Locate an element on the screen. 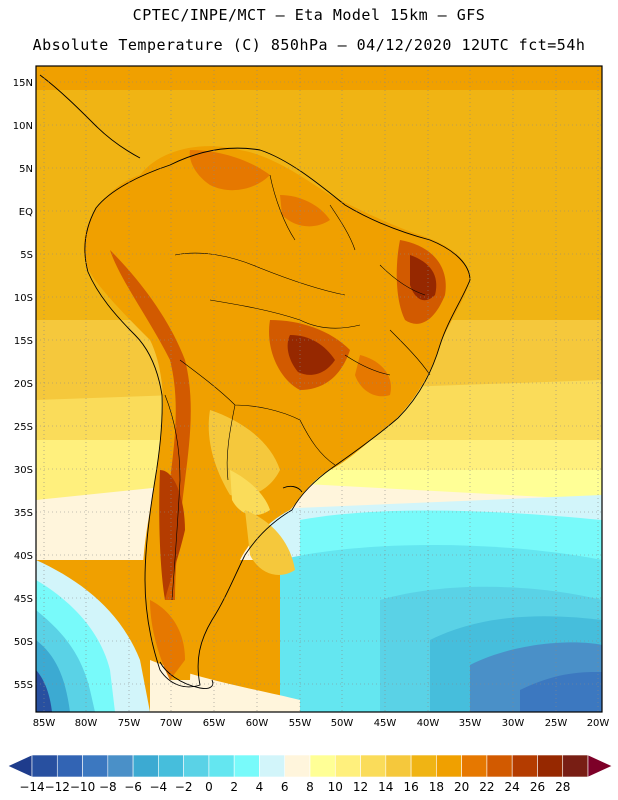  lat-label: 50S is located at coordinates (23, 642).